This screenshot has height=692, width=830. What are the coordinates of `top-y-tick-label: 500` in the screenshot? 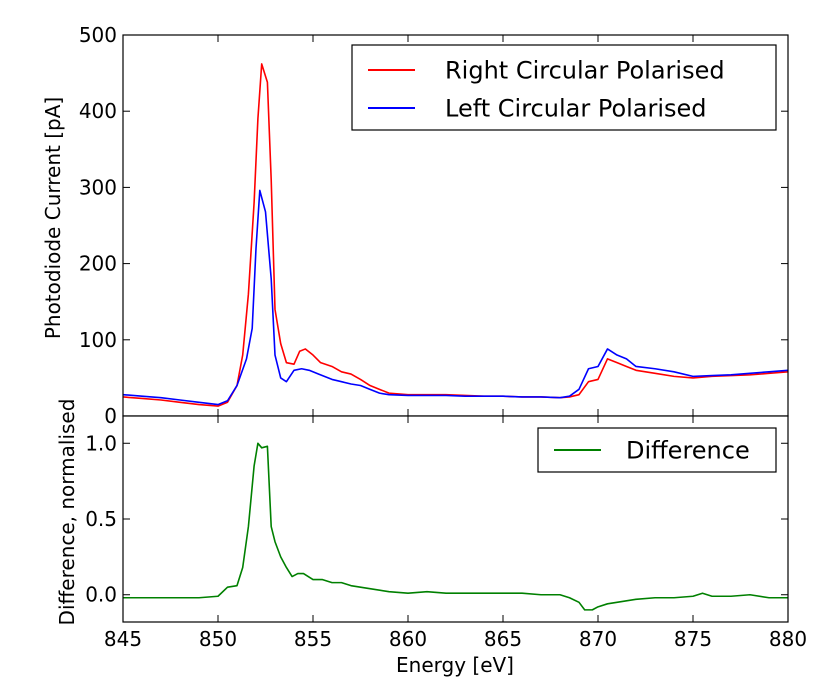 It's located at (98, 35).